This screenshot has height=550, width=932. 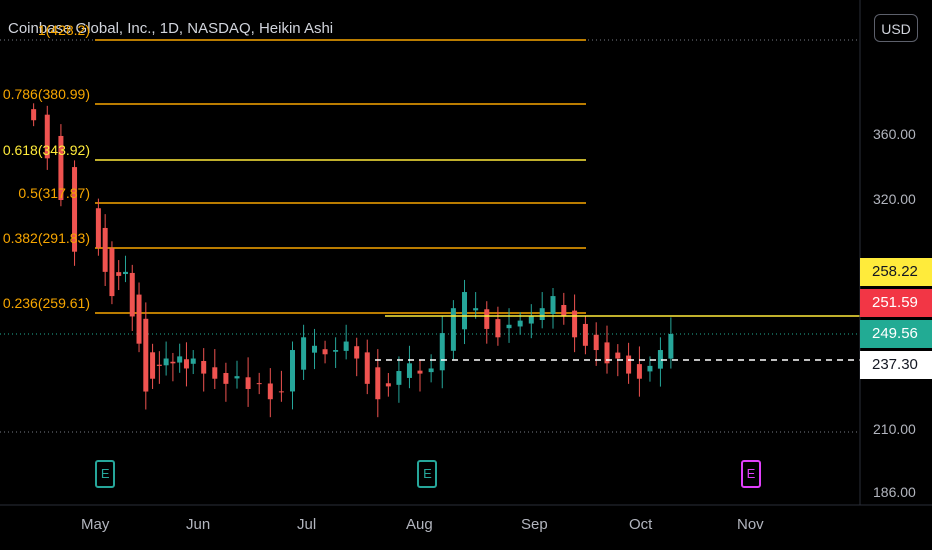 What do you see at coordinates (896, 272) in the screenshot?
I see `price-badge: 258.22` at bounding box center [896, 272].